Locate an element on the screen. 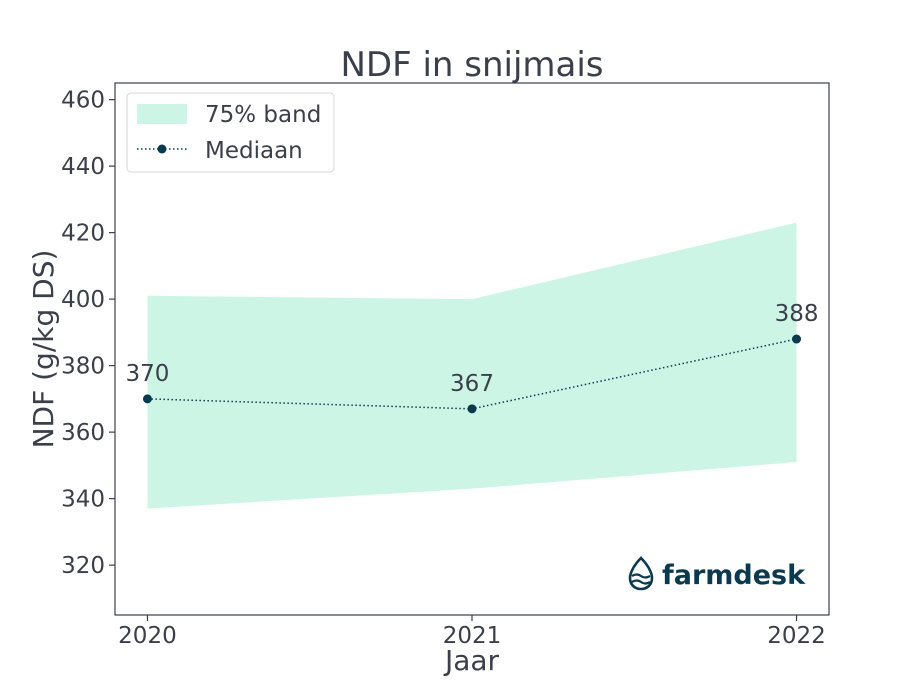 The height and width of the screenshot is (691, 922). y-axis: 320 340 360 380 400 420 440 460 is located at coordinates (88, 333).